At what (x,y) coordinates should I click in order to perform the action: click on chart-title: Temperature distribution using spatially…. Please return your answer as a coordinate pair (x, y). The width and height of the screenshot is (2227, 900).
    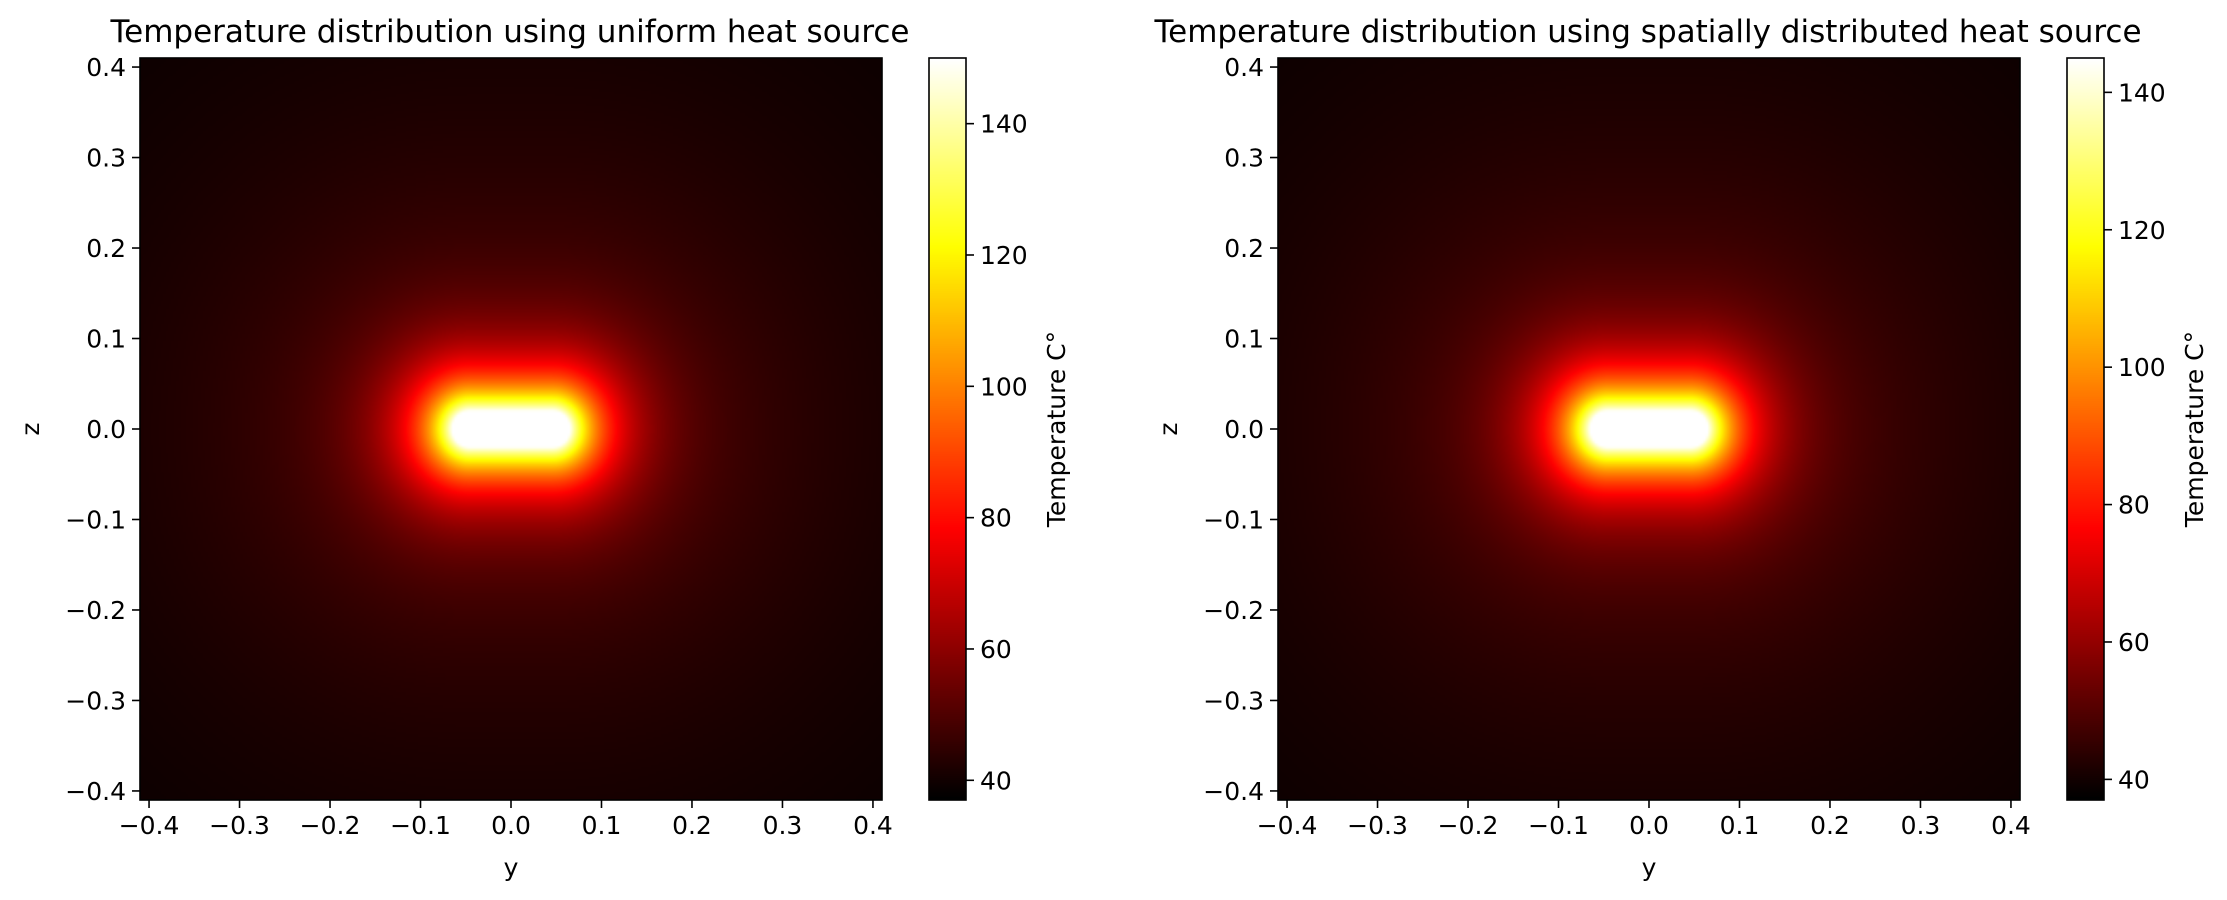
    Looking at the image, I should click on (1647, 32).